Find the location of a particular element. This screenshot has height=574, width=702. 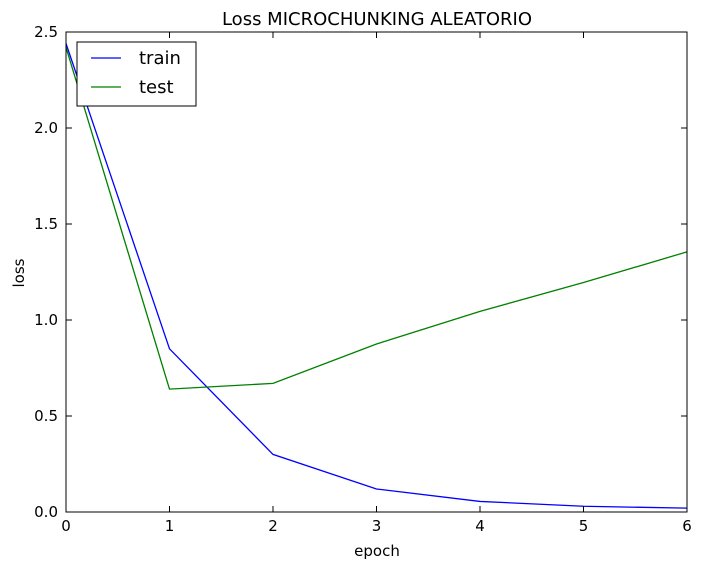

y-tick-label: 2.0 is located at coordinates (46, 128).